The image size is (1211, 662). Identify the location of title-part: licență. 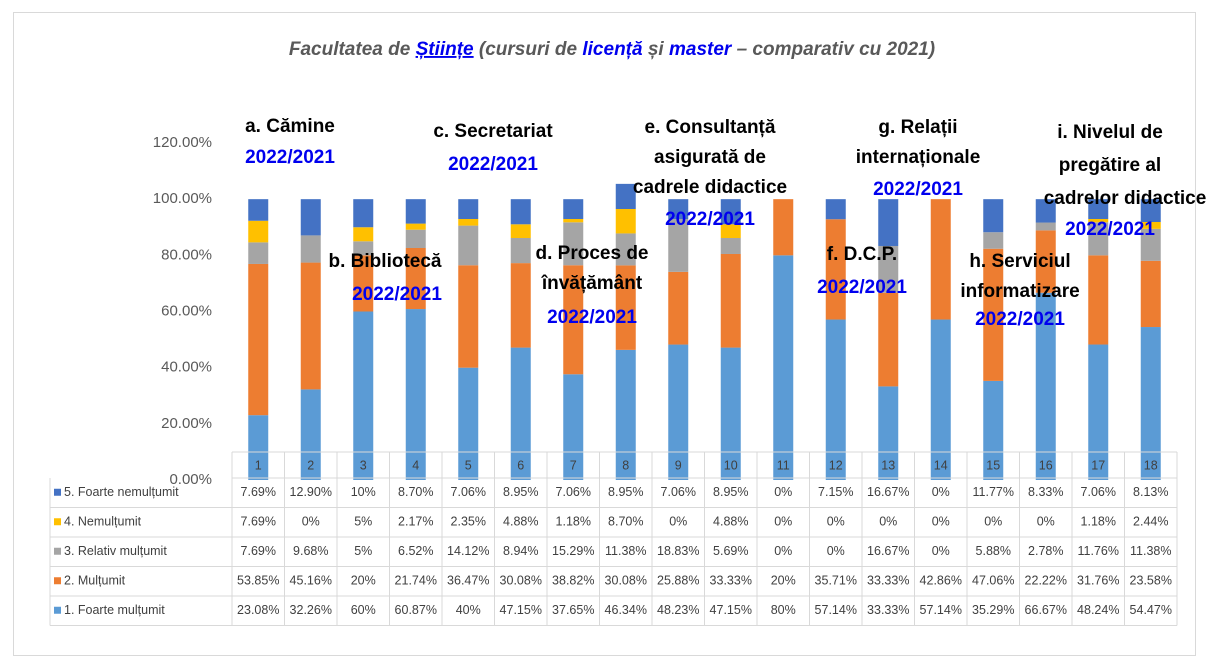
(612, 49).